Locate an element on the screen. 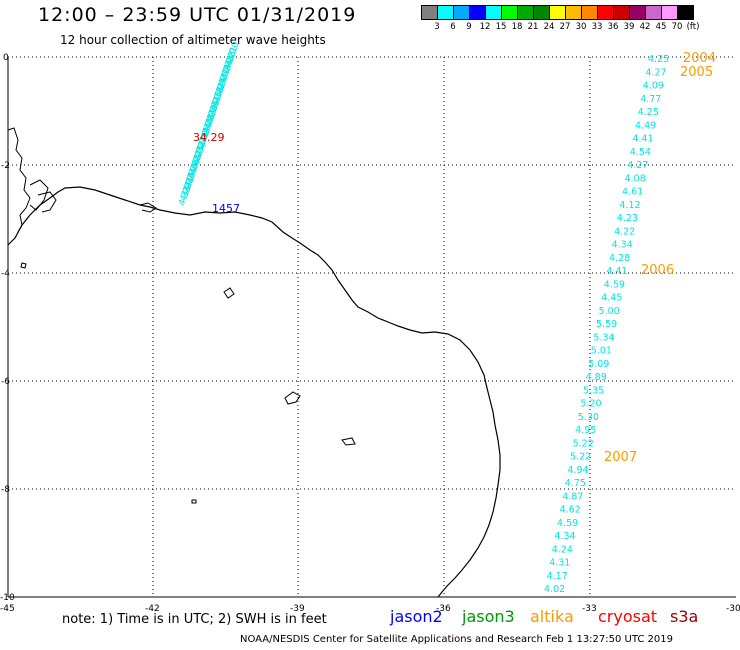  swh-value: 4.24 is located at coordinates (562, 549).